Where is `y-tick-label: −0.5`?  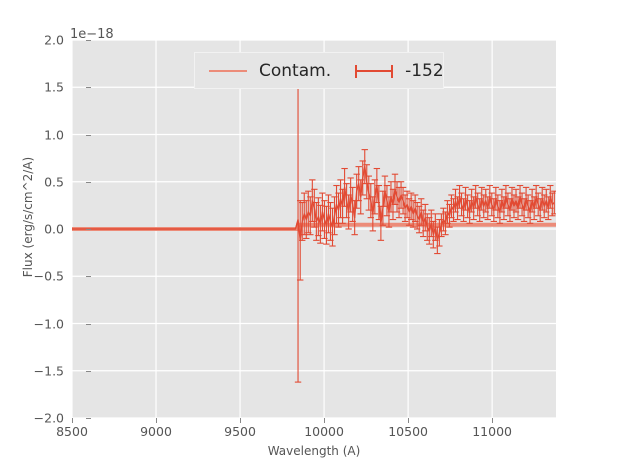
y-tick-label: −0.5 is located at coordinates (48, 276).